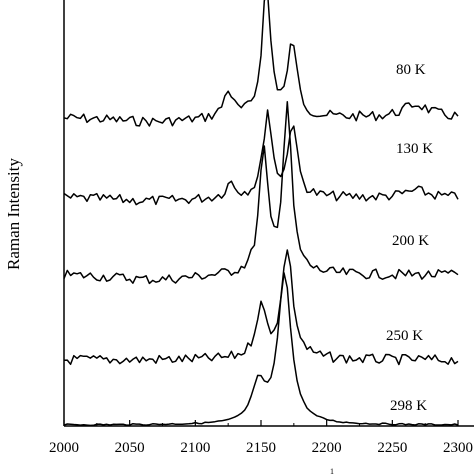  Describe the element at coordinates (392, 448) in the screenshot. I see `x-tick-label: 2250` at that location.